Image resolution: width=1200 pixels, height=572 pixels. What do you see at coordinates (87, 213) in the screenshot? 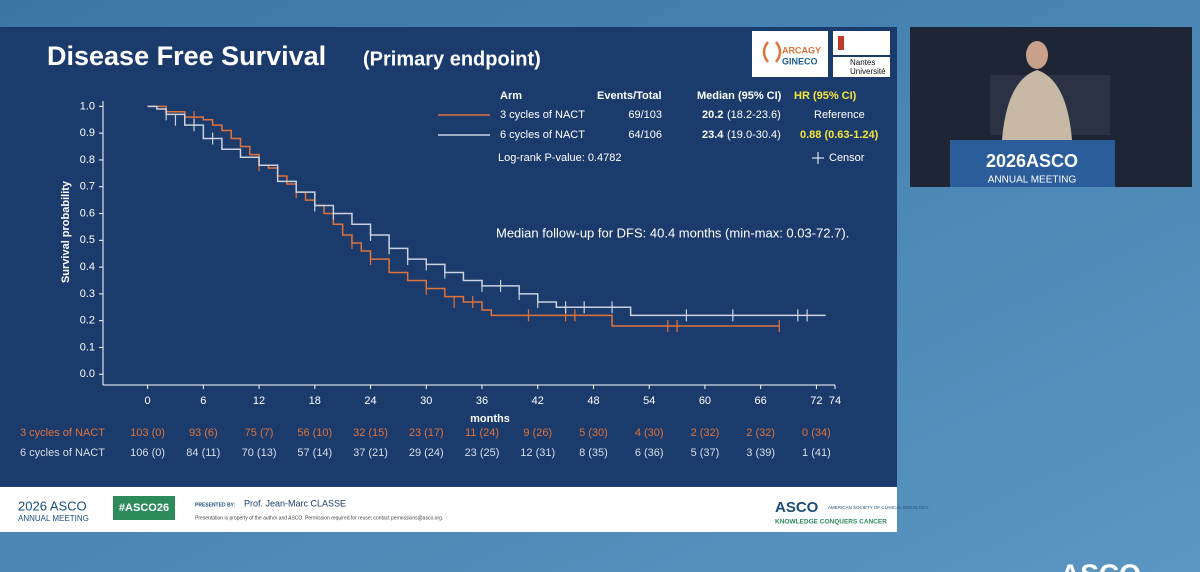
I see `y-tick-label: 0.6` at bounding box center [87, 213].